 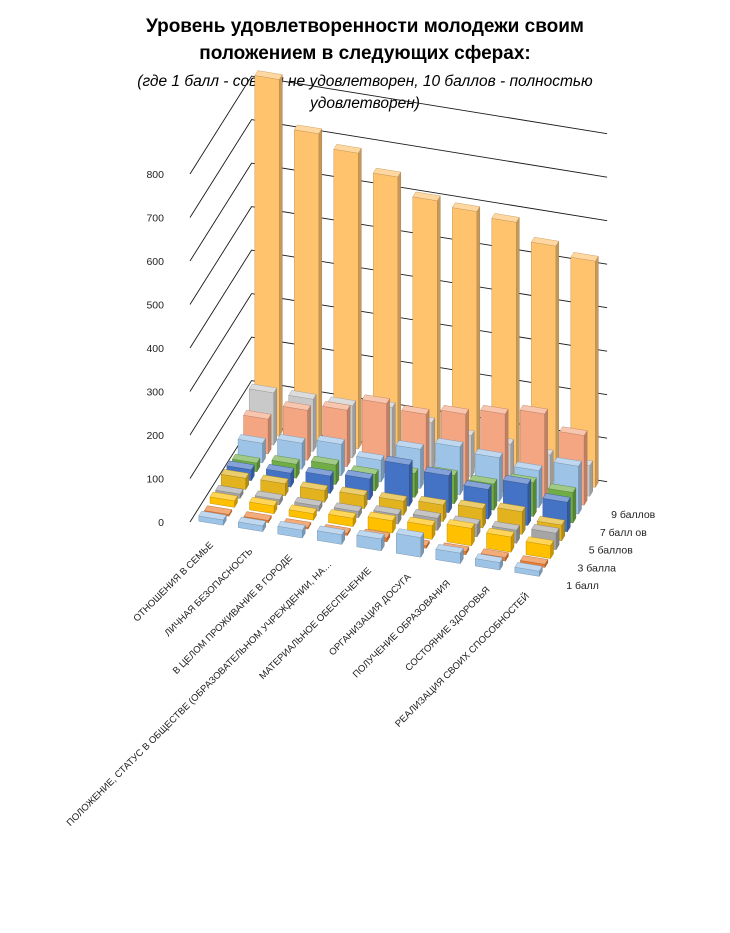 I want to click on category-label: СОСТОЯНИЕ ЗДОРОВЬЯ, so click(x=447, y=629).